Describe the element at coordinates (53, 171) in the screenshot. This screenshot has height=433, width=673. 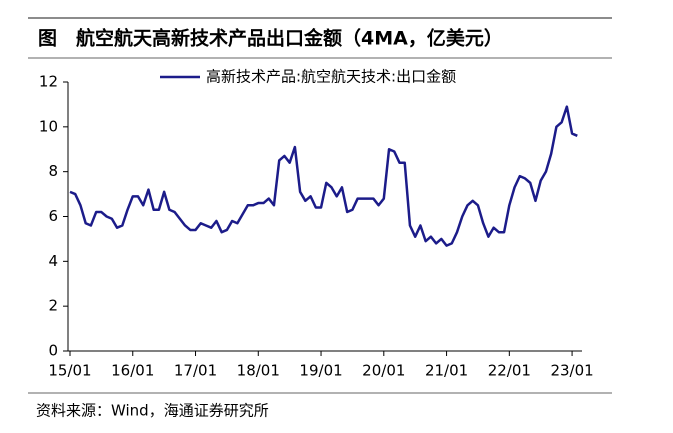
I see `y-tick-label: 8` at that location.